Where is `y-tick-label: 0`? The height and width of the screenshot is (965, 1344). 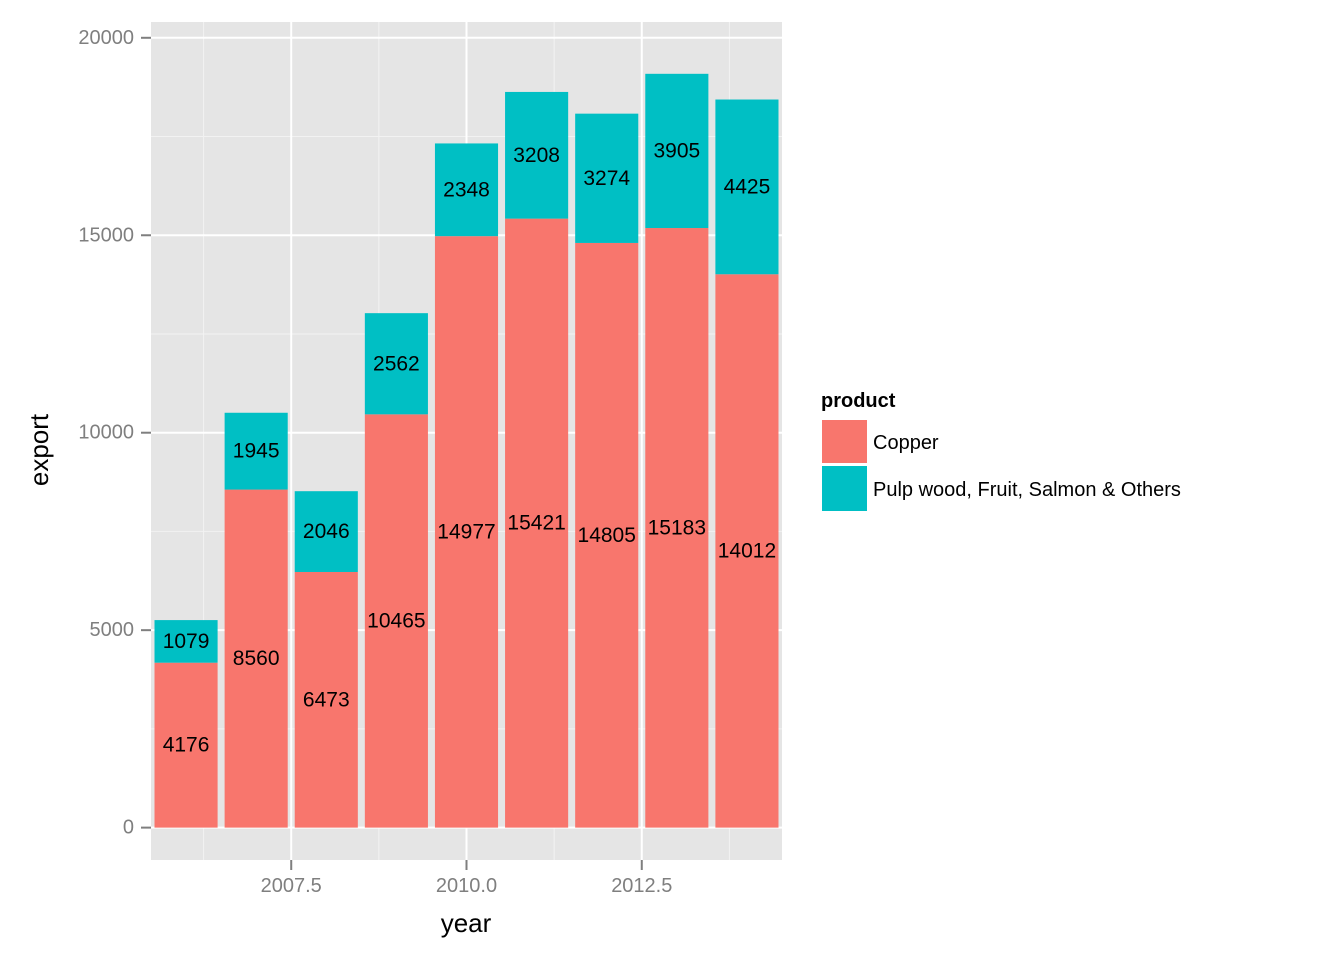 y-tick-label: 0 is located at coordinates (128, 828).